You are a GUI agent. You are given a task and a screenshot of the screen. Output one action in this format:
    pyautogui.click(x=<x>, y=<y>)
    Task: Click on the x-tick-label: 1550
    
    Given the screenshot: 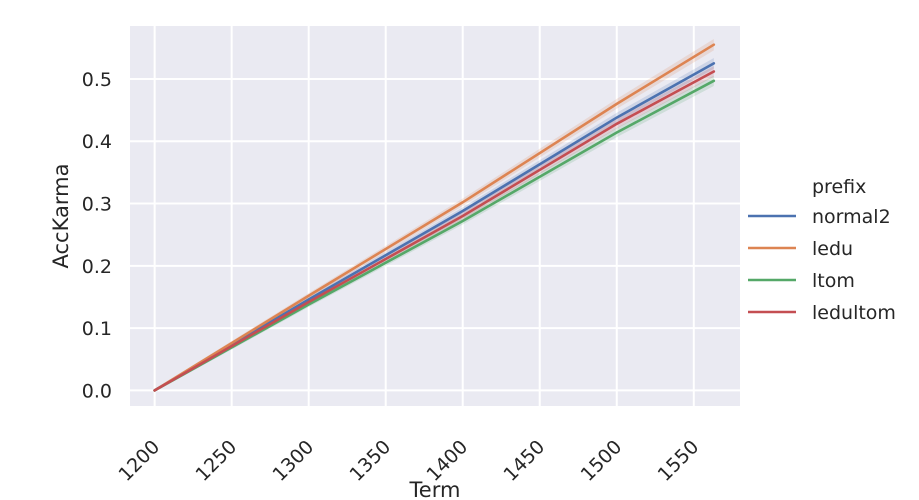 What is the action you would take?
    pyautogui.click(x=679, y=461)
    